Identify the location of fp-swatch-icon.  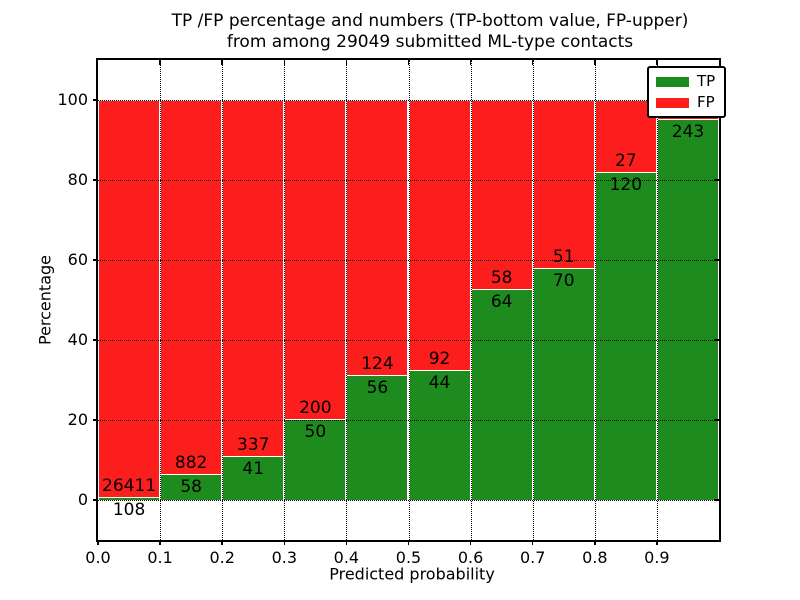
(672, 102).